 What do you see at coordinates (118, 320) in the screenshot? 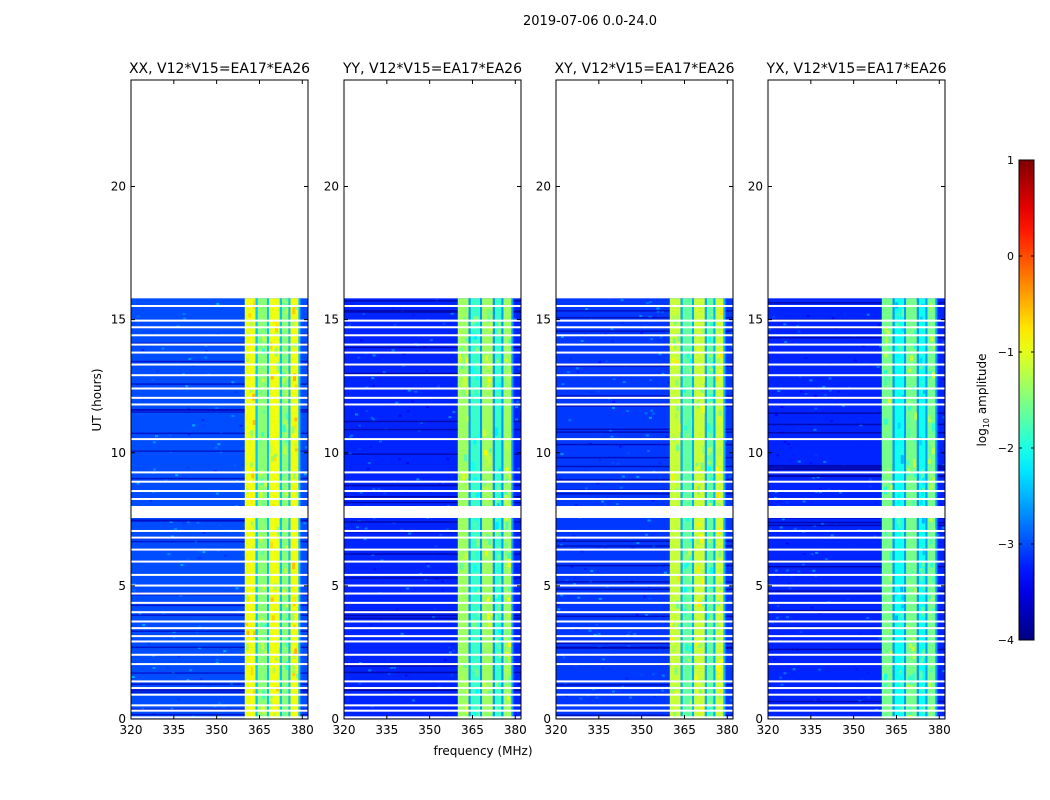
I see `y-tick-label: 15` at bounding box center [118, 320].